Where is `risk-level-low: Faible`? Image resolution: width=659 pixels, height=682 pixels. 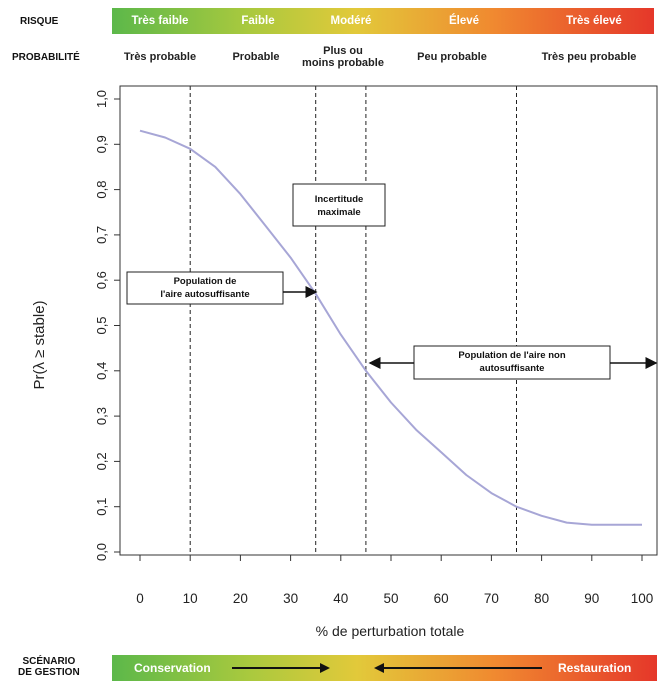 risk-level-low: Faible is located at coordinates (258, 21).